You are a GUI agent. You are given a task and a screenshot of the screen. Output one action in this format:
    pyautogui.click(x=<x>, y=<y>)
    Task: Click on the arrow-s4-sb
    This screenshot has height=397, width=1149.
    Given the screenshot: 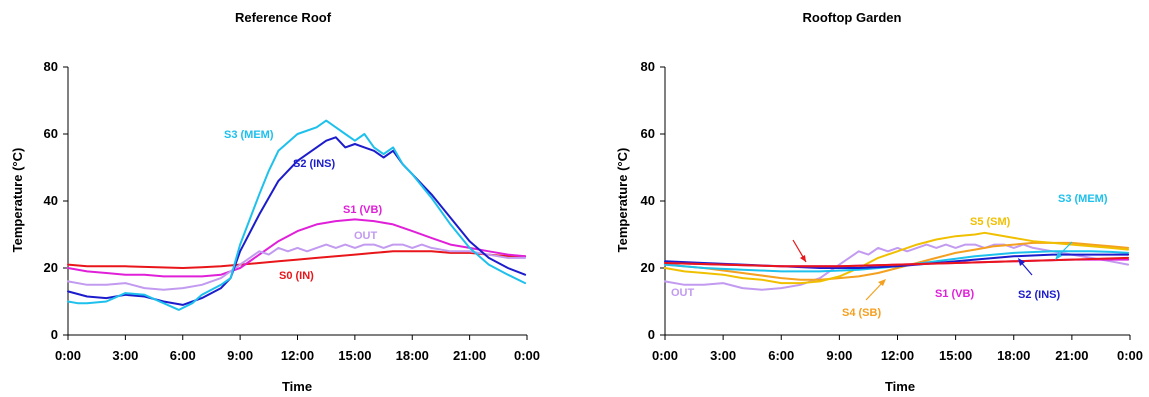 What is the action you would take?
    pyautogui.click(x=874, y=291)
    